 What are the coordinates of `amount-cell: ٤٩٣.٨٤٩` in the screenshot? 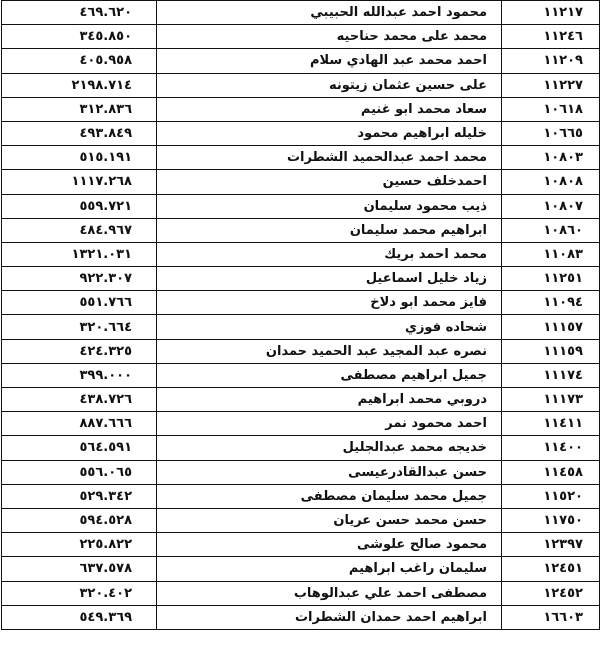 It's located at (79, 133).